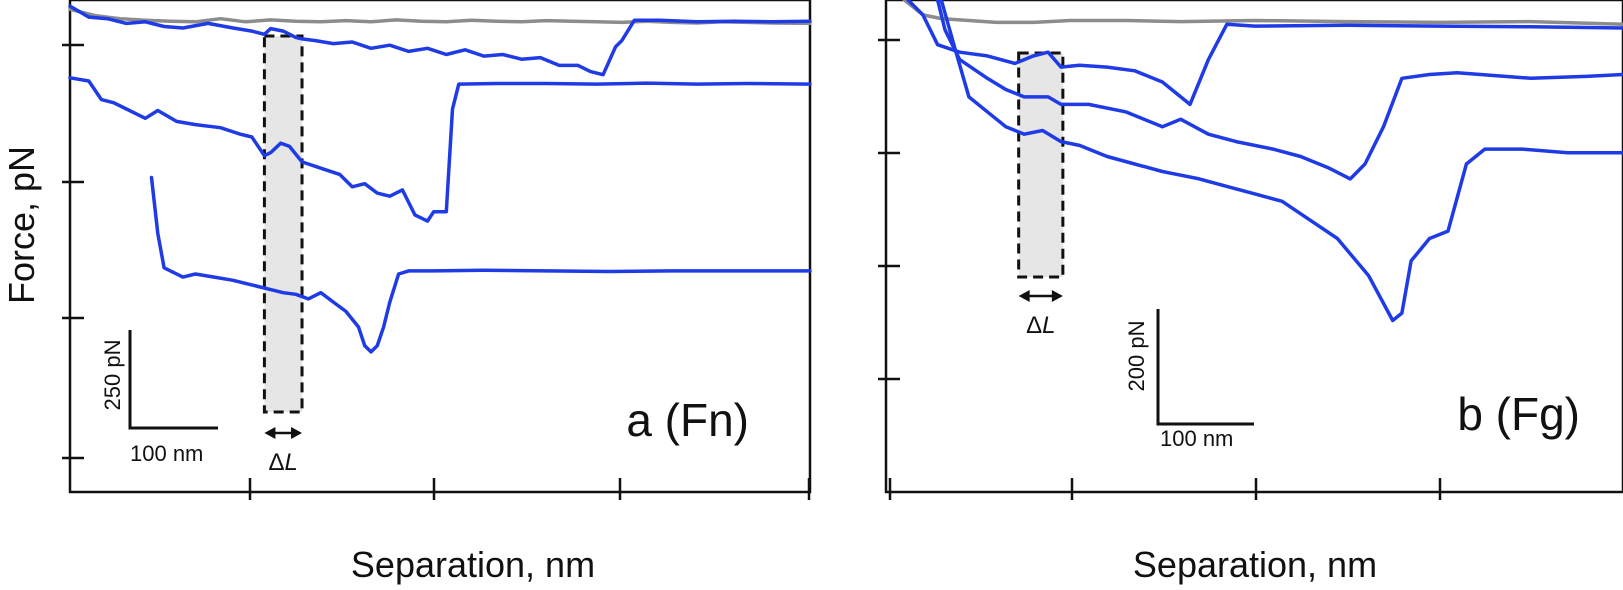 The image size is (1623, 590). Describe the element at coordinates (1262, 13) in the screenshot. I see `baseline-trace` at that location.